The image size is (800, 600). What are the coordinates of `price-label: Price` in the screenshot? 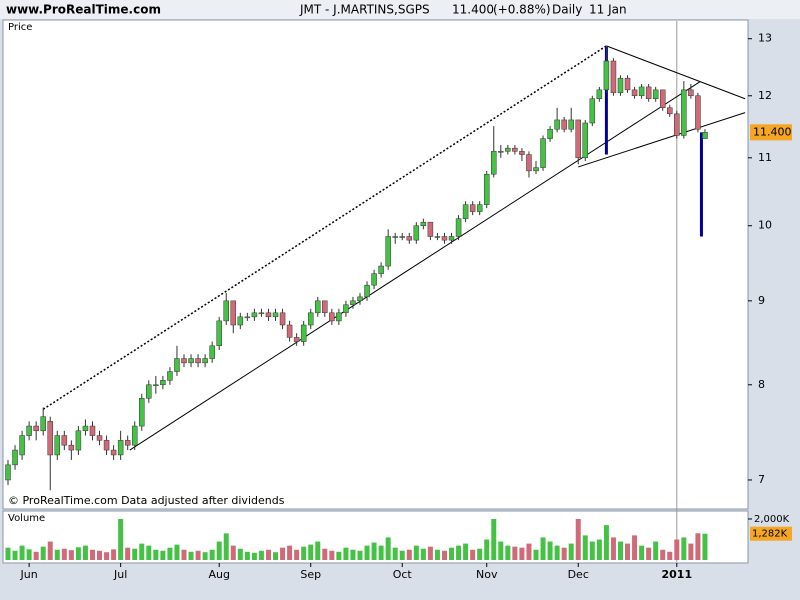 It's located at (20, 27).